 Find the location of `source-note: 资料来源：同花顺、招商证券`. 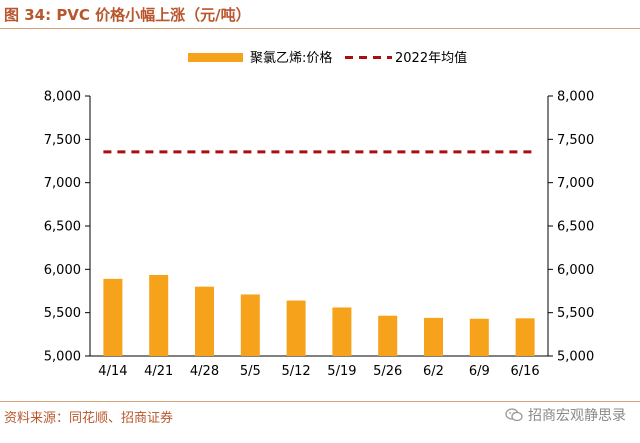

source-note: 资料来源：同花顺、招商证券 is located at coordinates (89, 418).